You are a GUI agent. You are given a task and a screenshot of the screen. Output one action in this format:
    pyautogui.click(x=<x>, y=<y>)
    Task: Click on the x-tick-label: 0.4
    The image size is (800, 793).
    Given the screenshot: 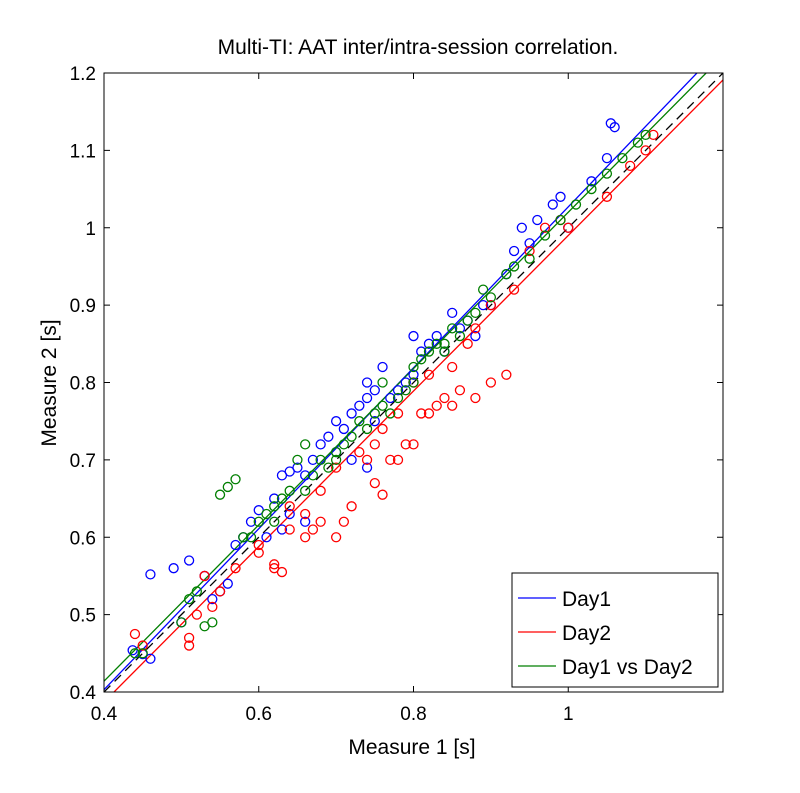 What is the action you would take?
    pyautogui.click(x=104, y=714)
    